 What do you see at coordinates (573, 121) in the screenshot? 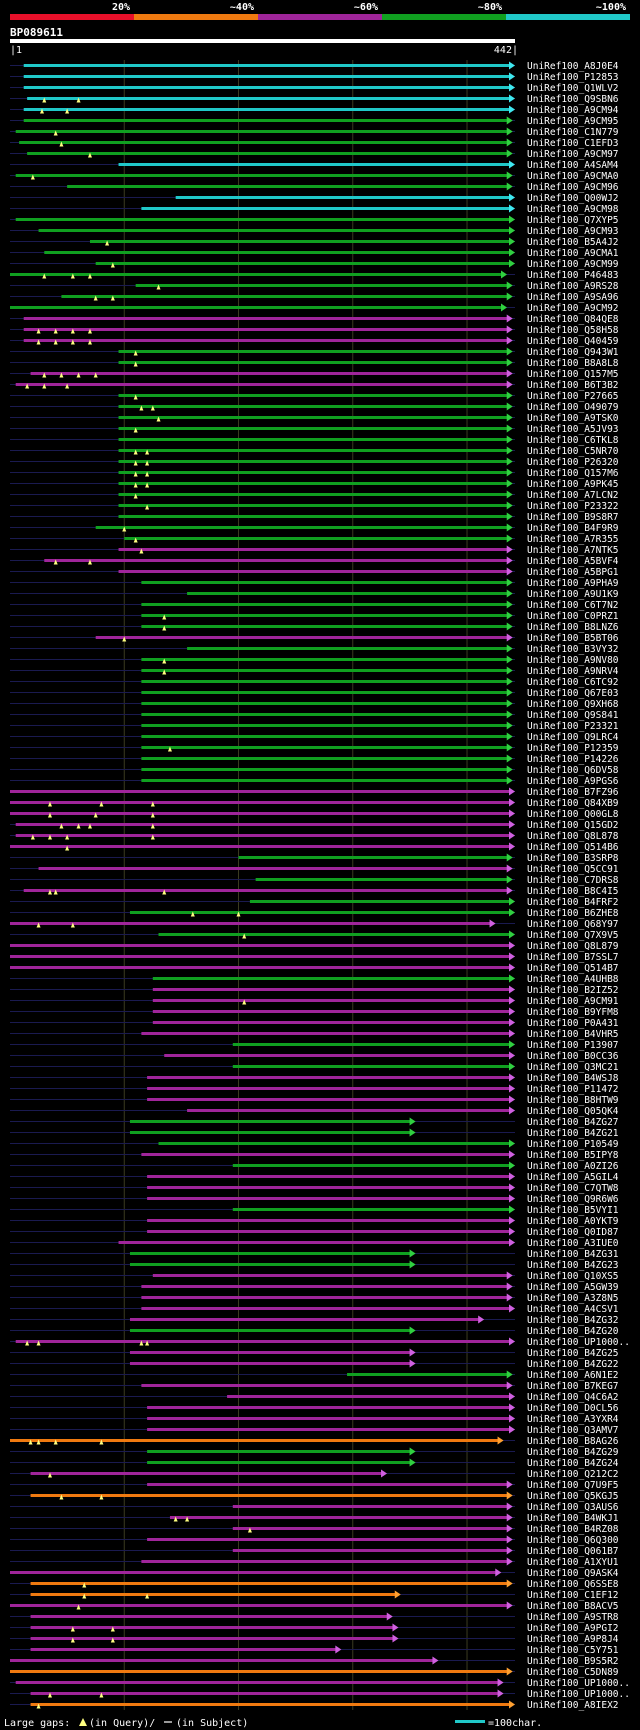
I see `hit-label: UniRef100_A9CM95` at bounding box center [573, 121].